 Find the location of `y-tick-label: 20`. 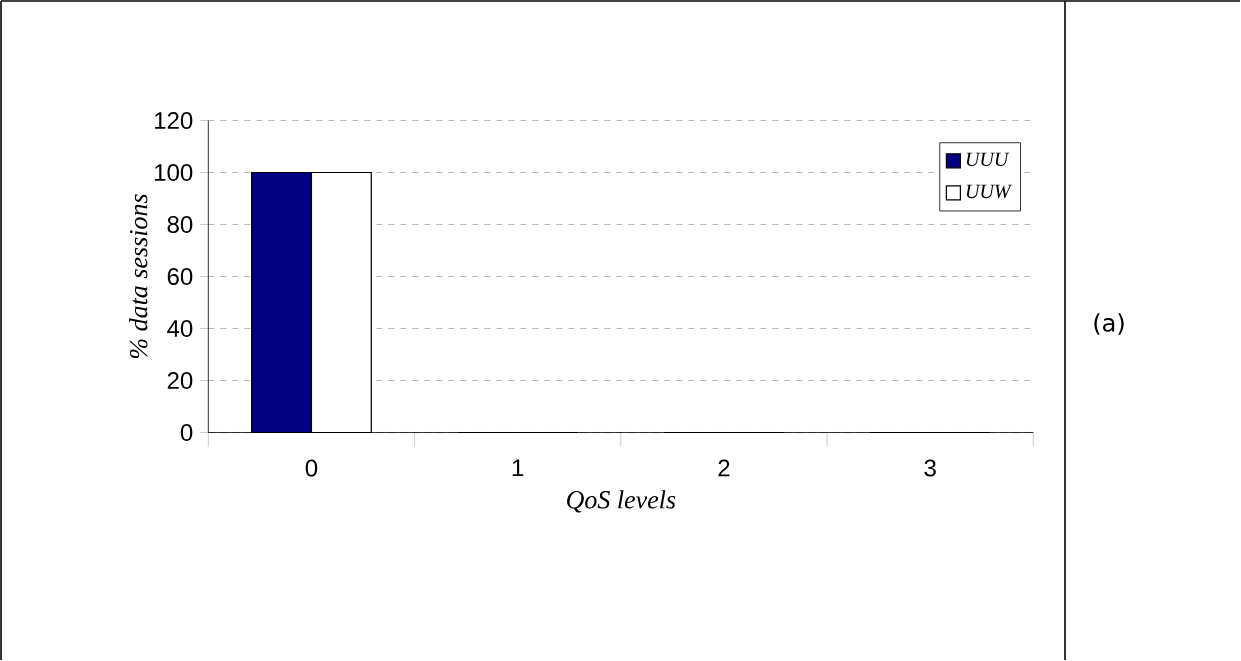

y-tick-label: 20 is located at coordinates (180, 381).